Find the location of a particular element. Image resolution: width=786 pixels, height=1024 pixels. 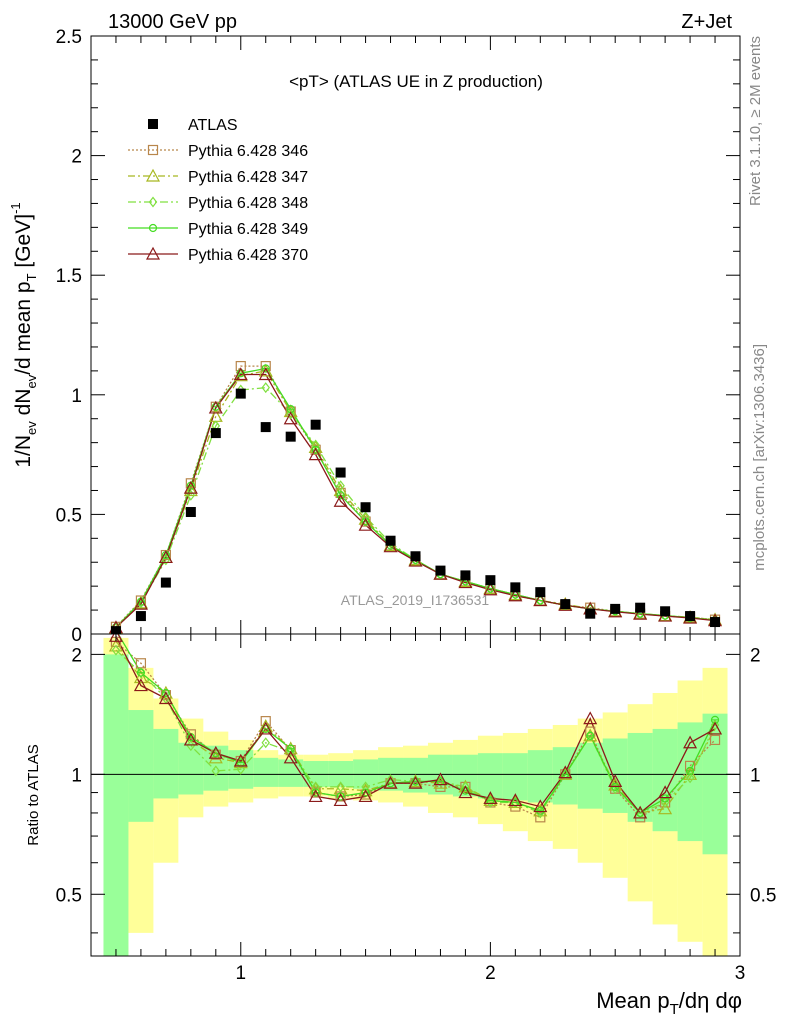

legend-label: Pythia 6.428 346 is located at coordinates (248, 151).